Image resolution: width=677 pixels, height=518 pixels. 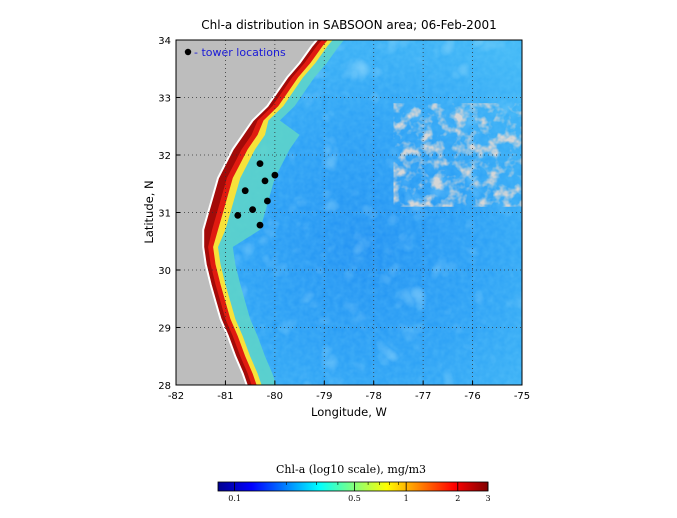 I want to click on y-tick-label: 30, so click(x=164, y=271).